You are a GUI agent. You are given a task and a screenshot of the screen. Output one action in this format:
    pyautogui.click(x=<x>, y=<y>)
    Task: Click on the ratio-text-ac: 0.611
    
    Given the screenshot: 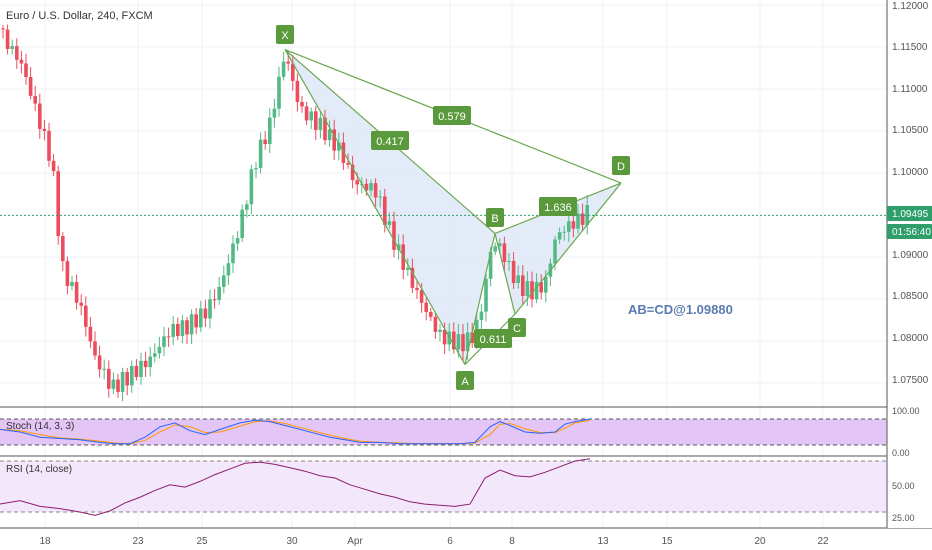 What is the action you would take?
    pyautogui.click(x=493, y=340)
    